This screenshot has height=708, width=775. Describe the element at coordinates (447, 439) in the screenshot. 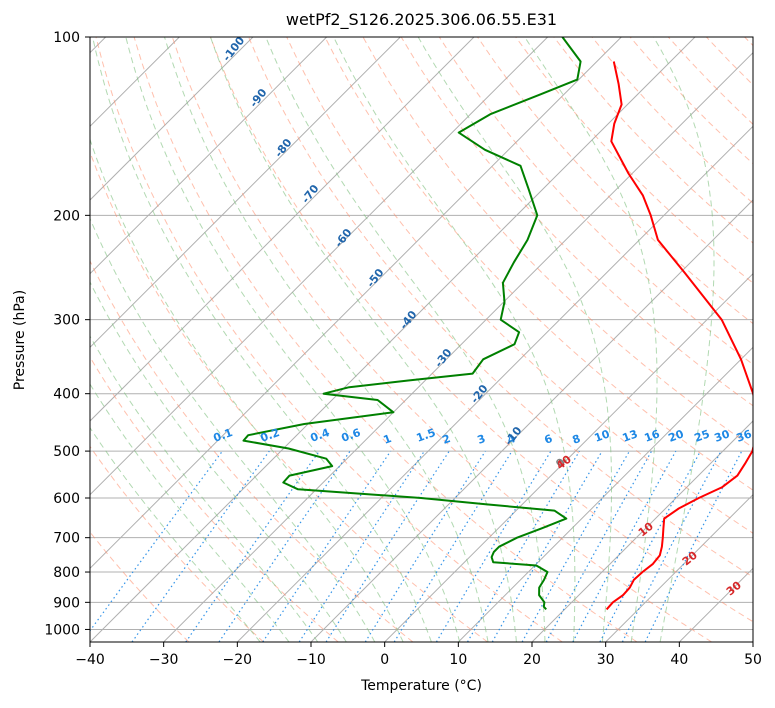

I see `mixing-ratio-label: 2` at that location.